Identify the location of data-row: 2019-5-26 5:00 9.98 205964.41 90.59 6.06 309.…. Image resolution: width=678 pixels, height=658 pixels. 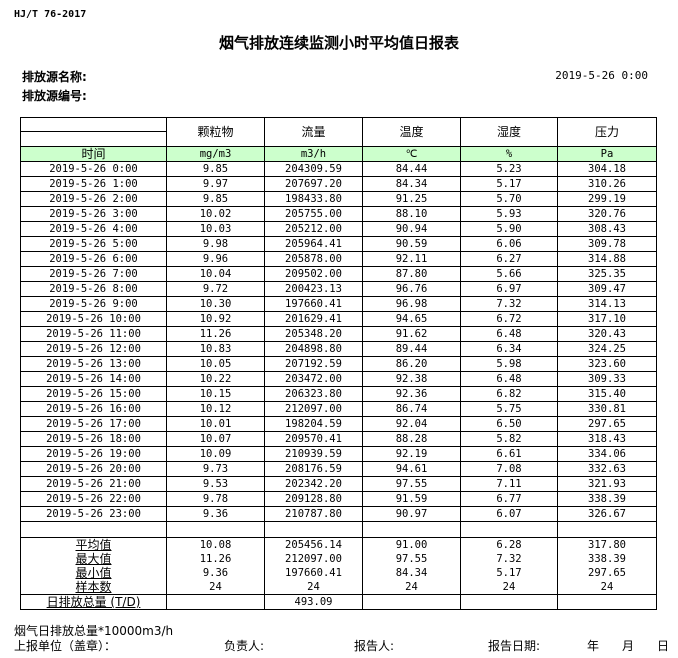
(338, 244).